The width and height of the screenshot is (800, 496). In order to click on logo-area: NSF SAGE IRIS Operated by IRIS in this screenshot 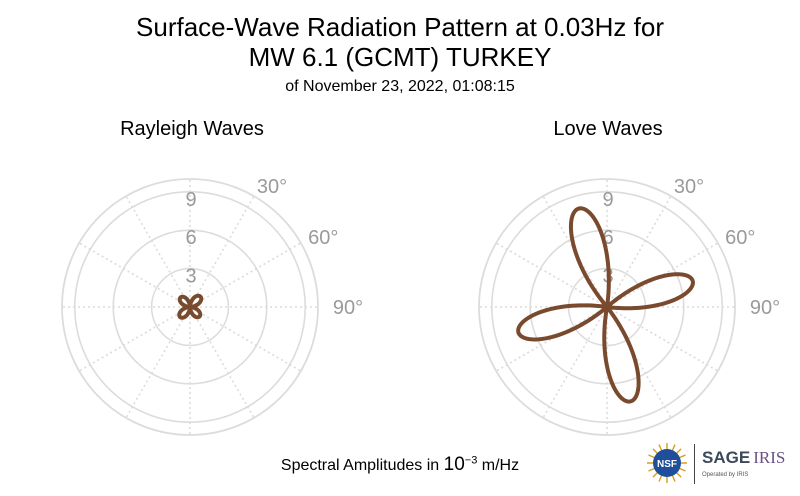, I will do `click(721, 465)`.